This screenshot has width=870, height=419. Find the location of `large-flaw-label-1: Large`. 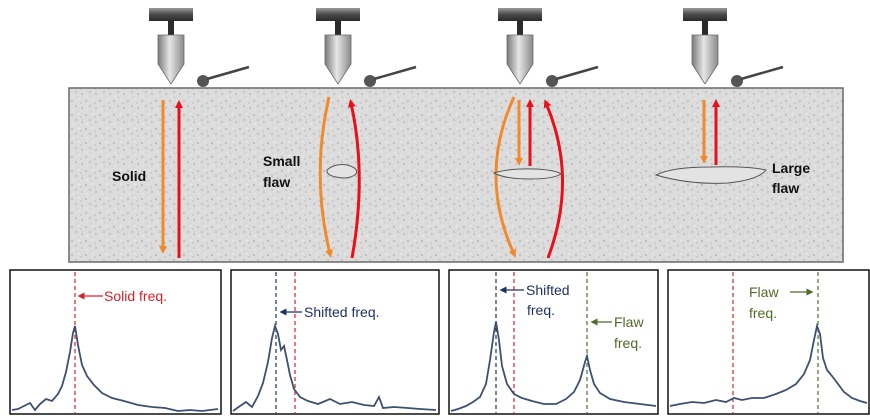

large-flaw-label-1: Large is located at coordinates (791, 168).